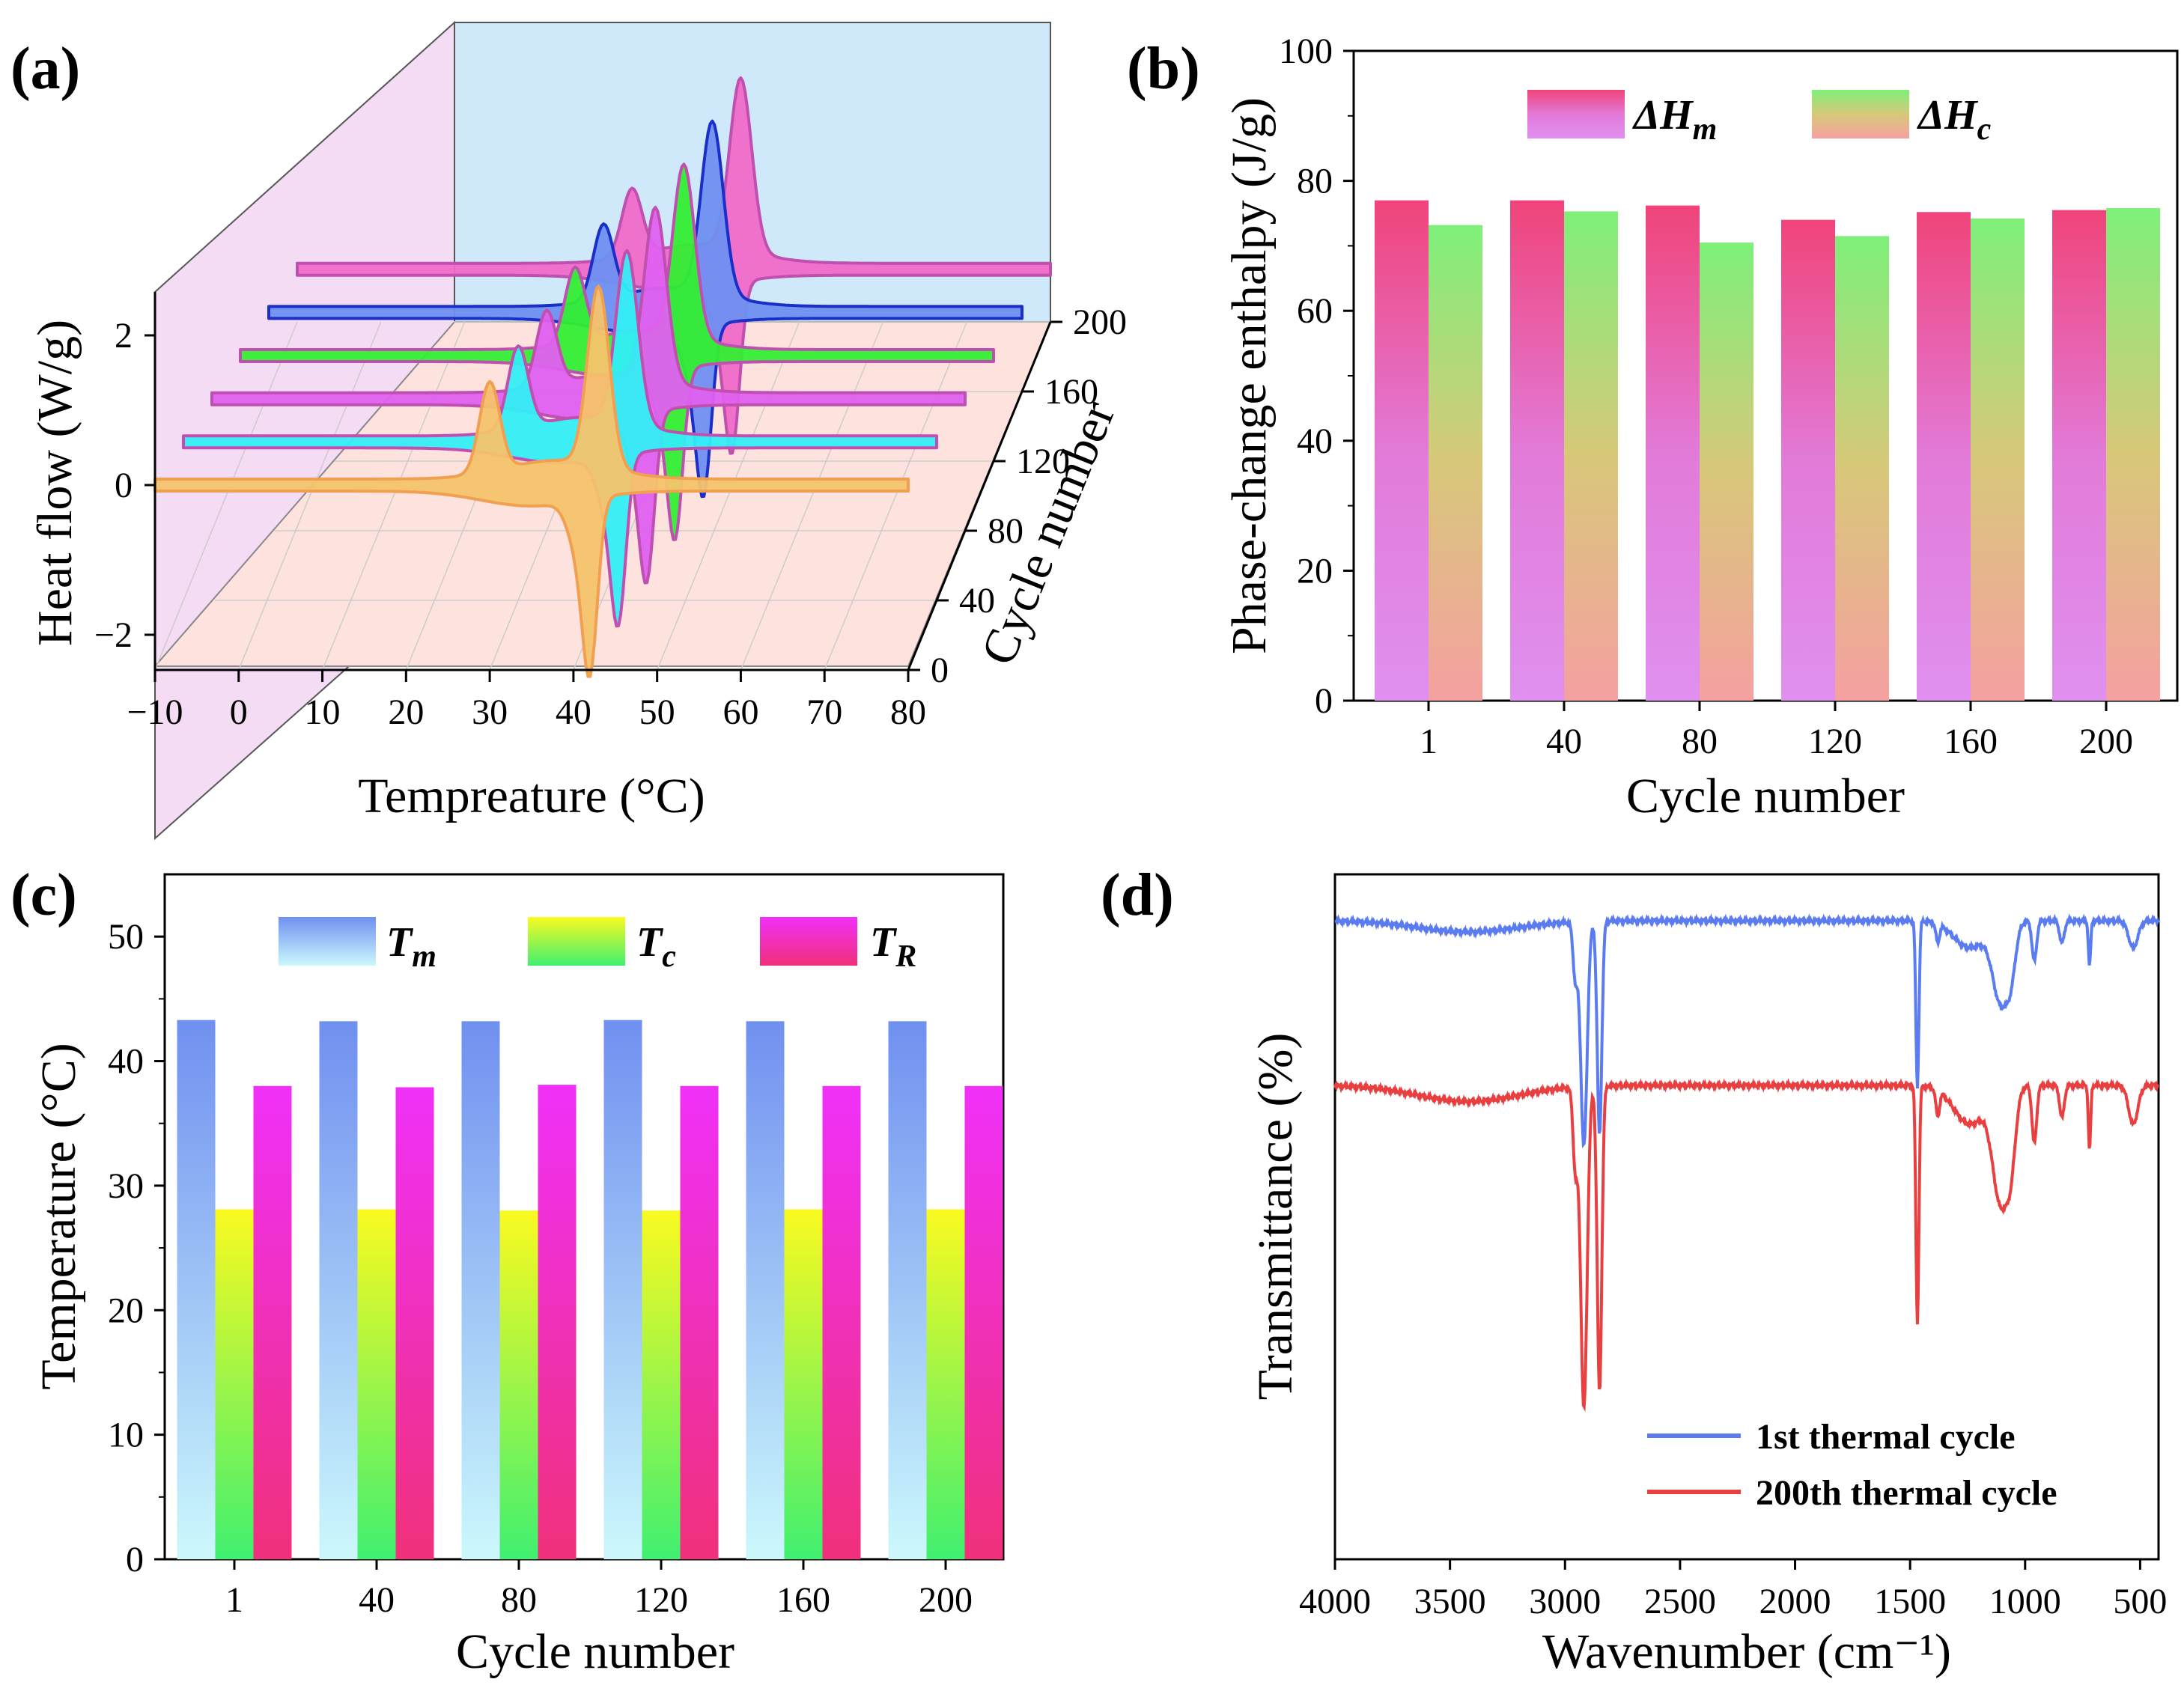 This screenshot has width=2184, height=1691. What do you see at coordinates (1071, 392) in the screenshot?
I see `a-z-tick-label: 160` at bounding box center [1071, 392].